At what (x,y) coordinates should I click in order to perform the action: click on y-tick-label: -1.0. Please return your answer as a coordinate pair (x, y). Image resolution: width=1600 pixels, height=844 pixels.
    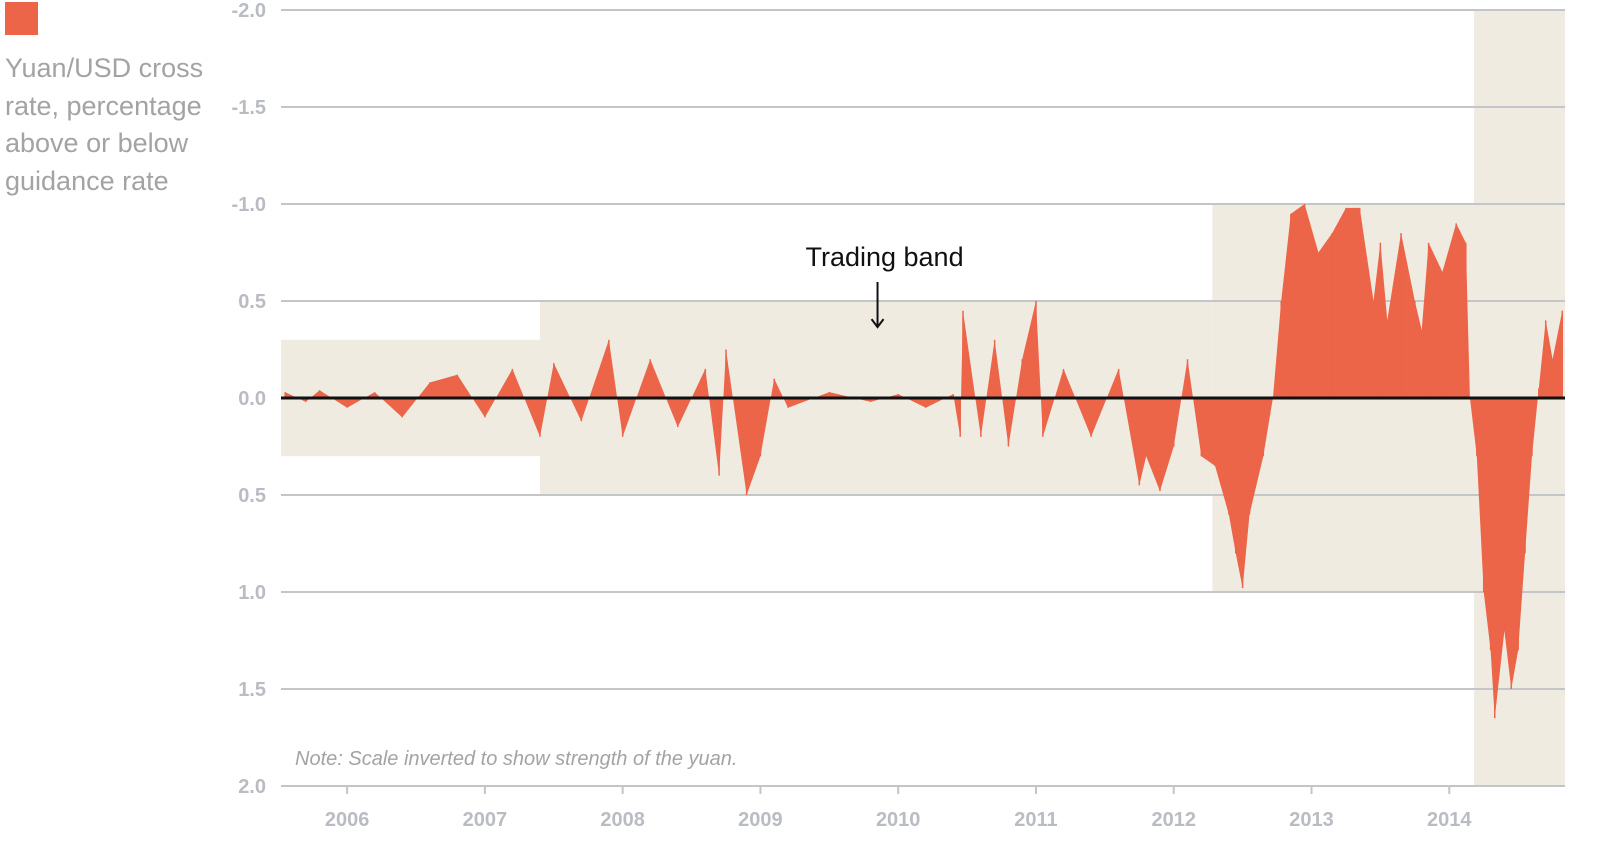
    Looking at the image, I should click on (249, 205).